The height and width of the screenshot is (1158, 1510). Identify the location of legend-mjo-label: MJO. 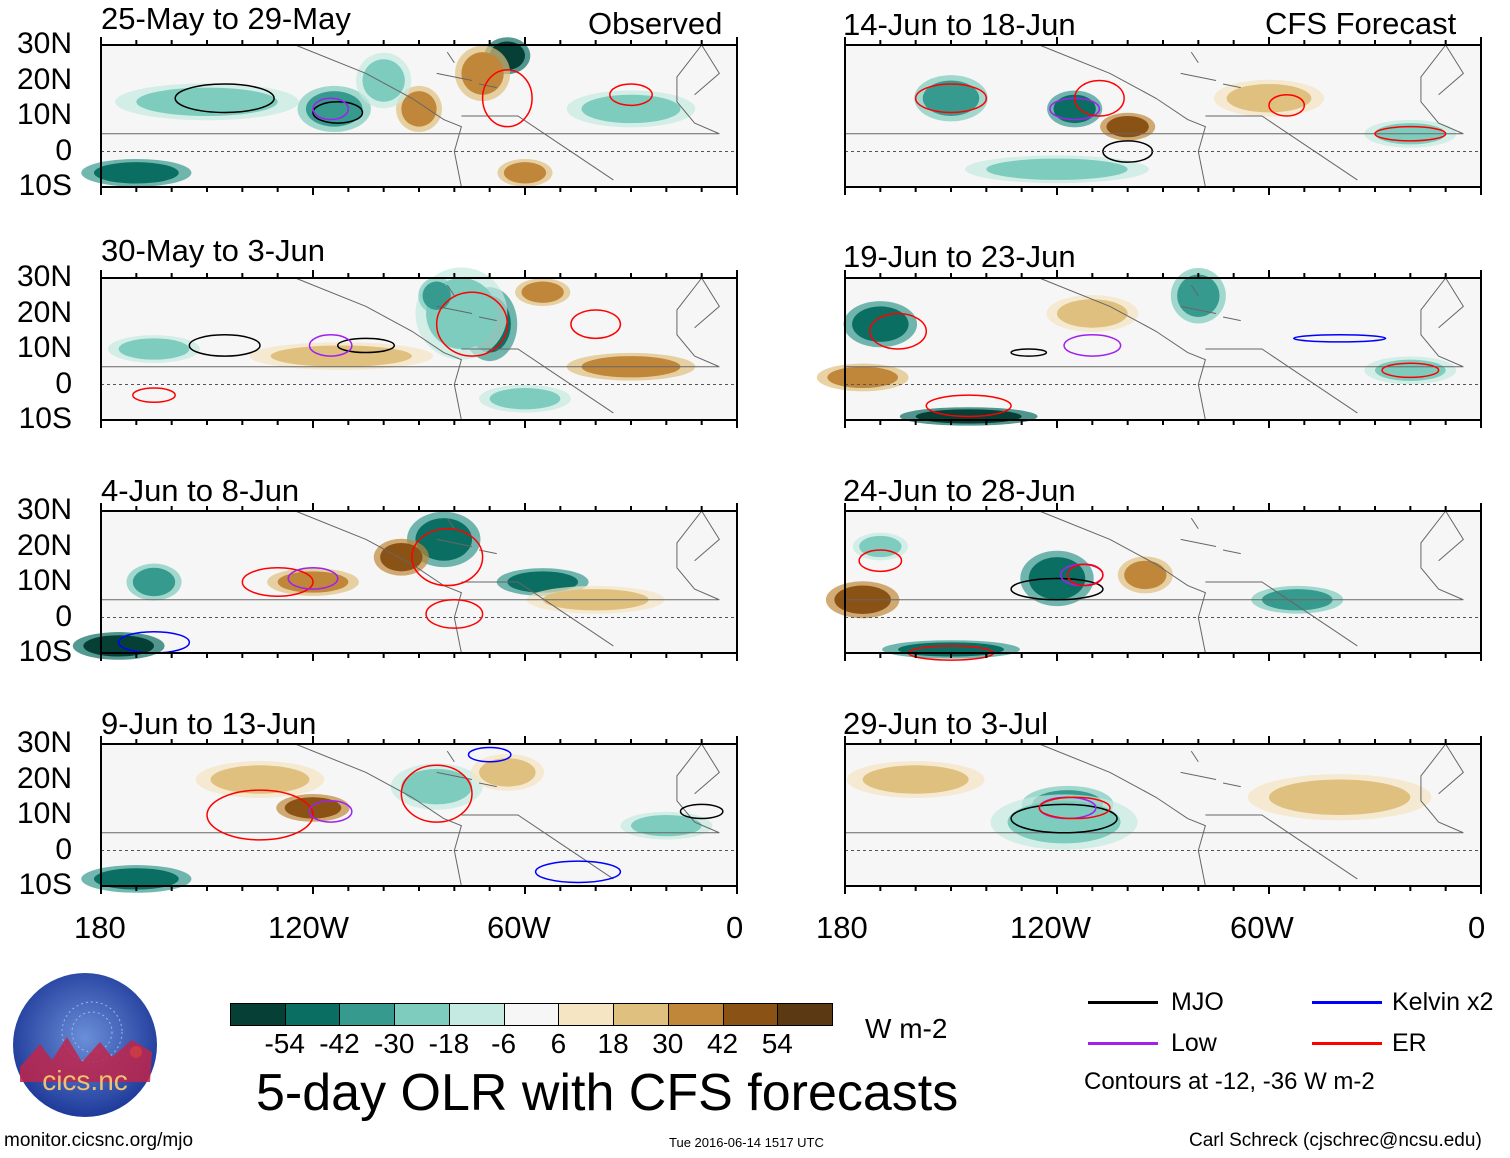
(1197, 1002).